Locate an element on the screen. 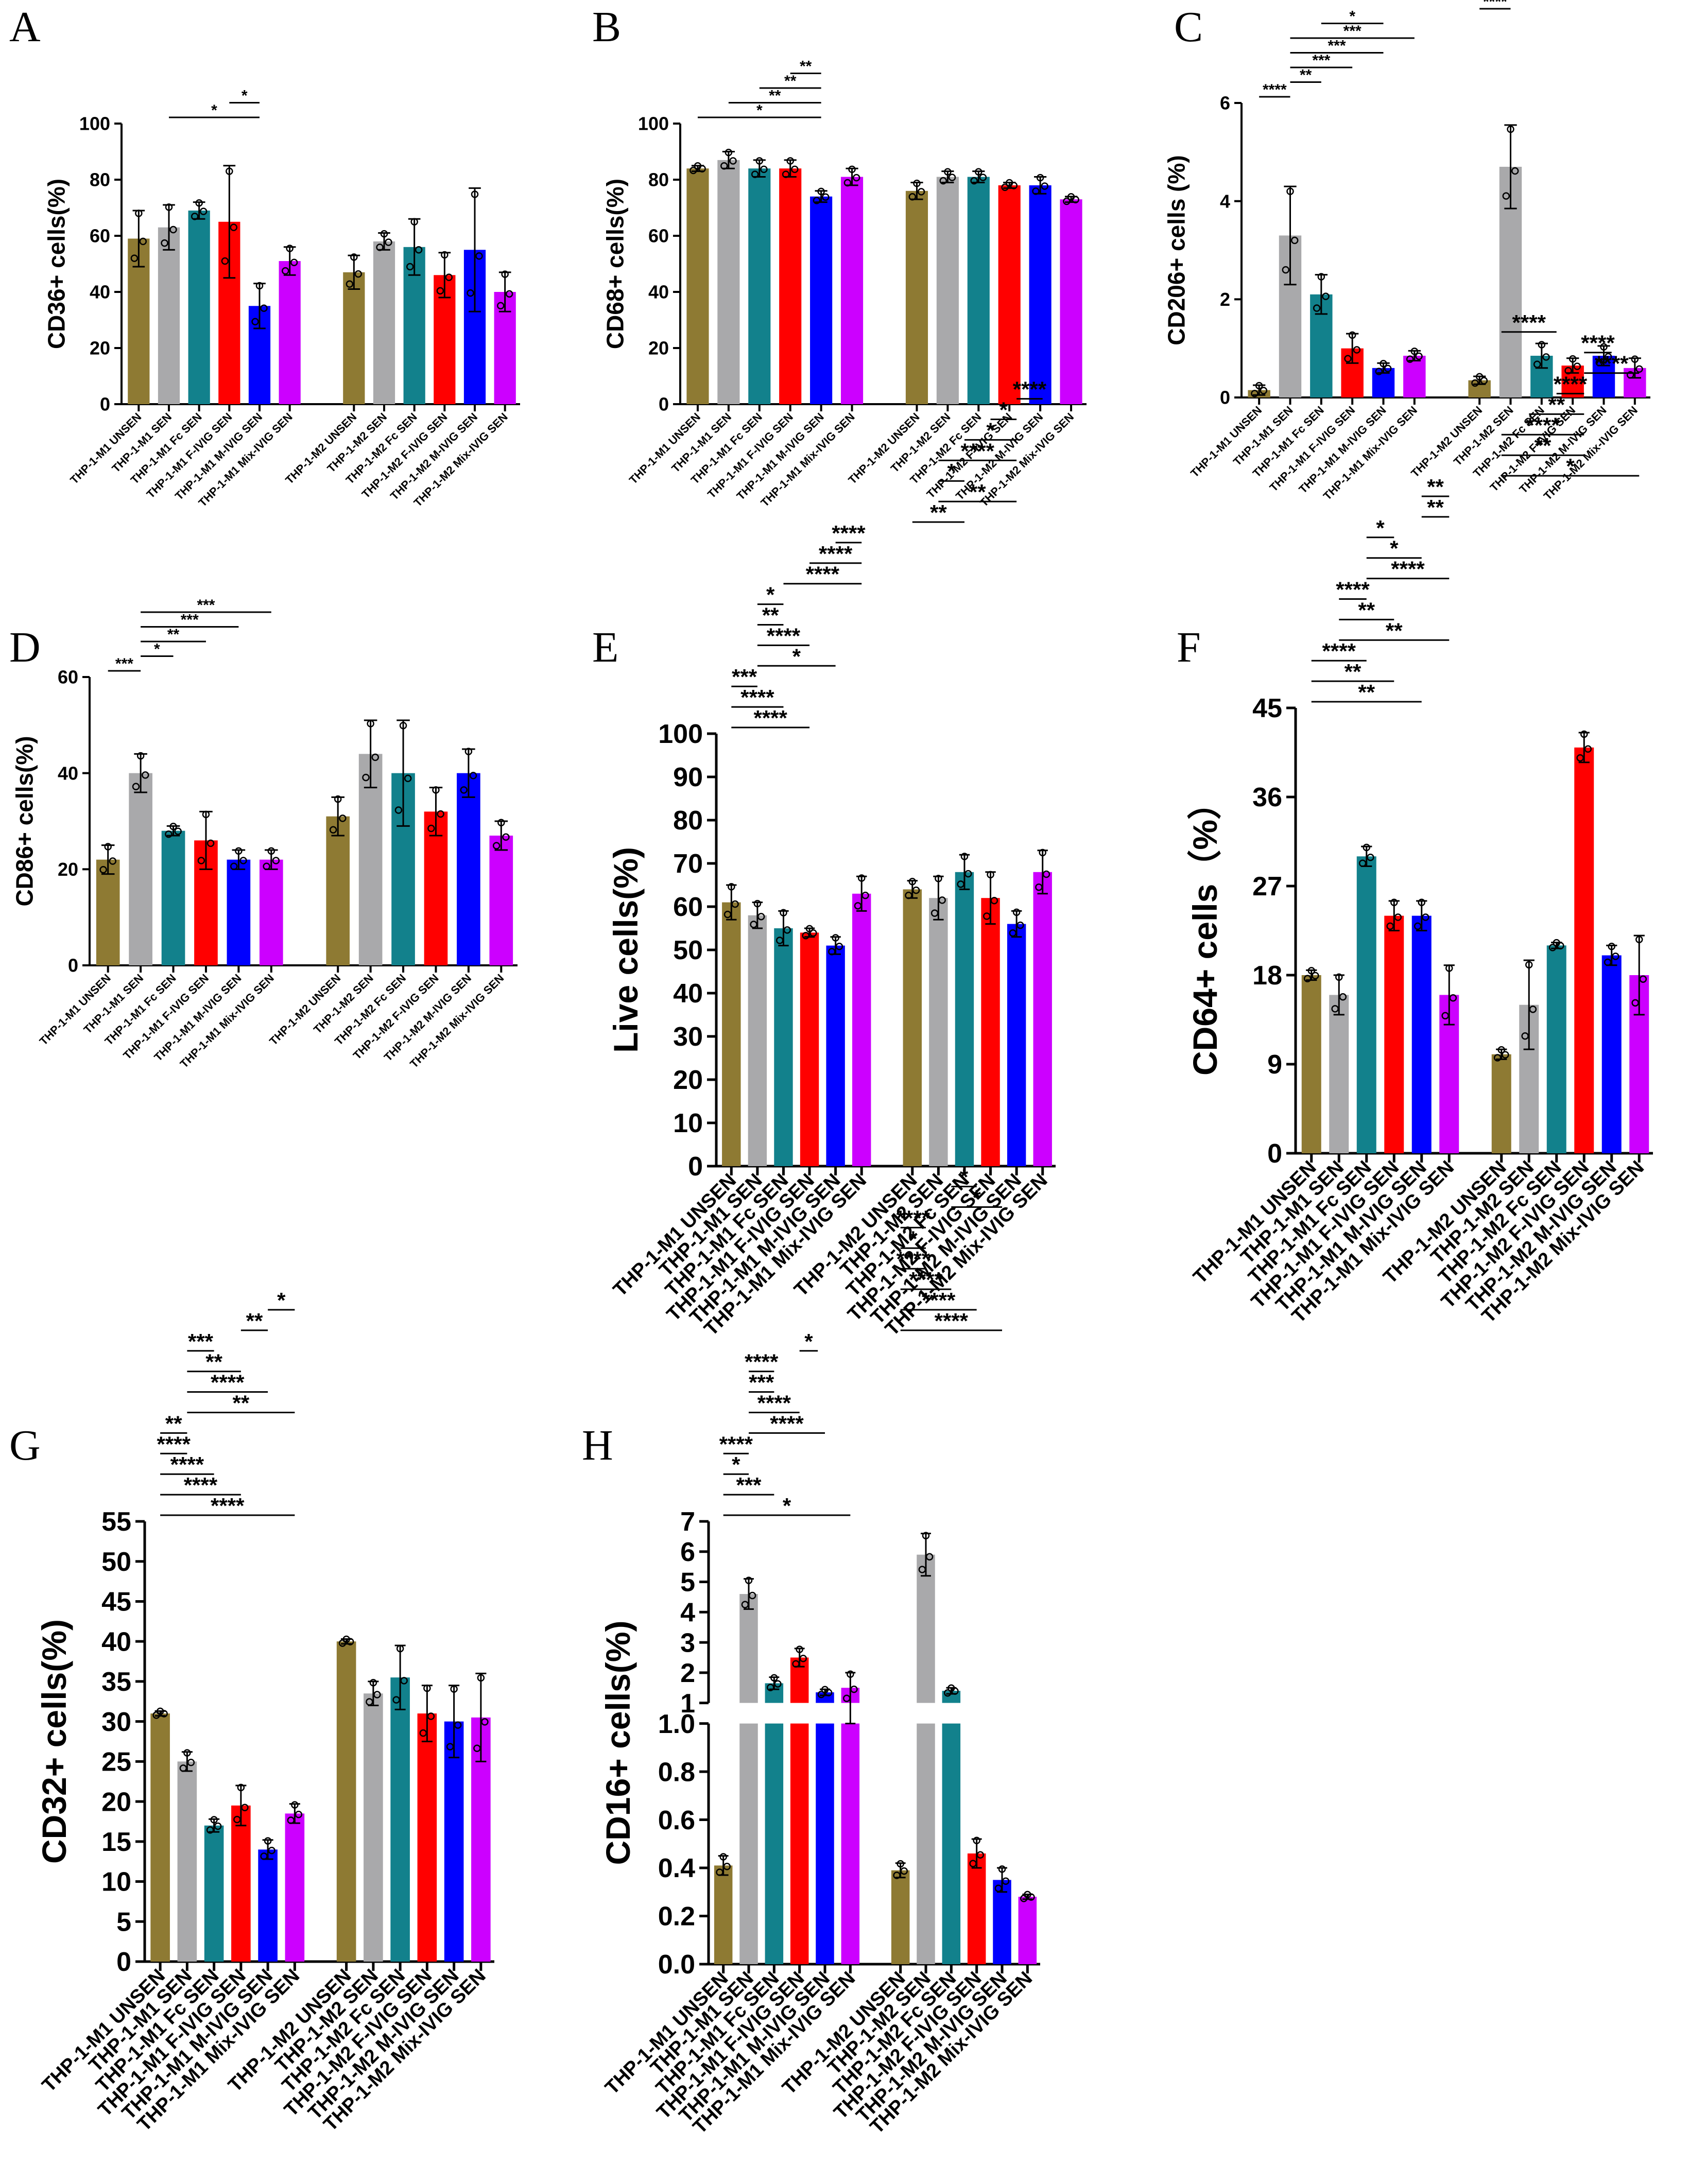 The height and width of the screenshot is (2184, 1689). y-tick-label: 100 is located at coordinates (94, 123).